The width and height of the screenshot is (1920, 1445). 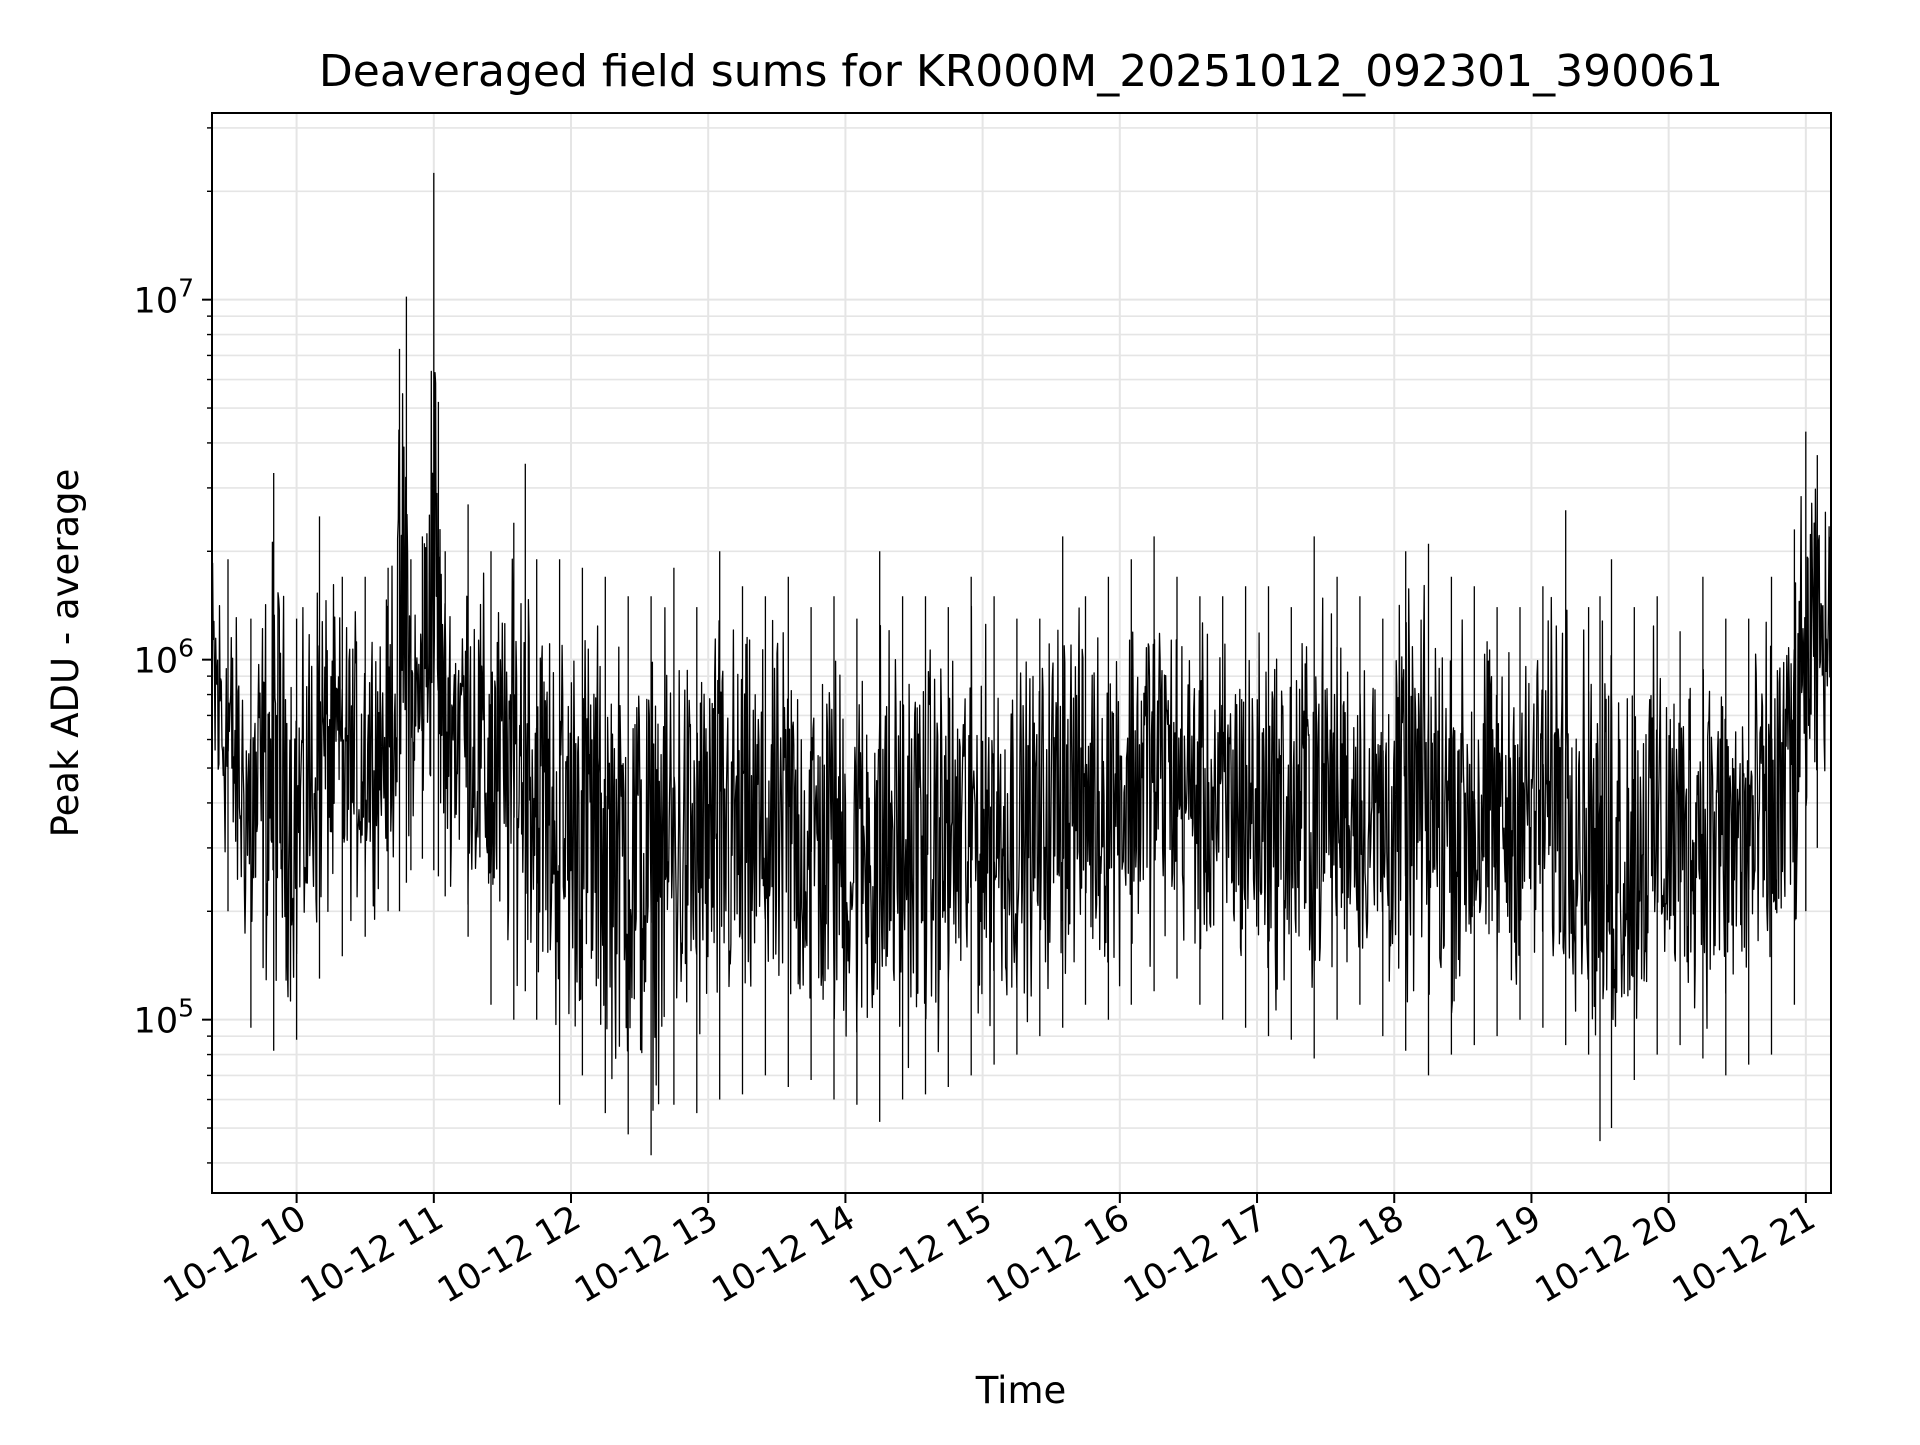 I want to click on y-tick-label: 10⁵, so click(x=164, y=1018).